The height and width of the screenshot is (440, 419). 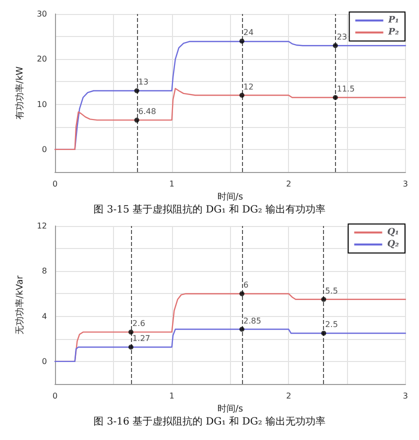 I want to click on annotation: 12, so click(x=248, y=87).